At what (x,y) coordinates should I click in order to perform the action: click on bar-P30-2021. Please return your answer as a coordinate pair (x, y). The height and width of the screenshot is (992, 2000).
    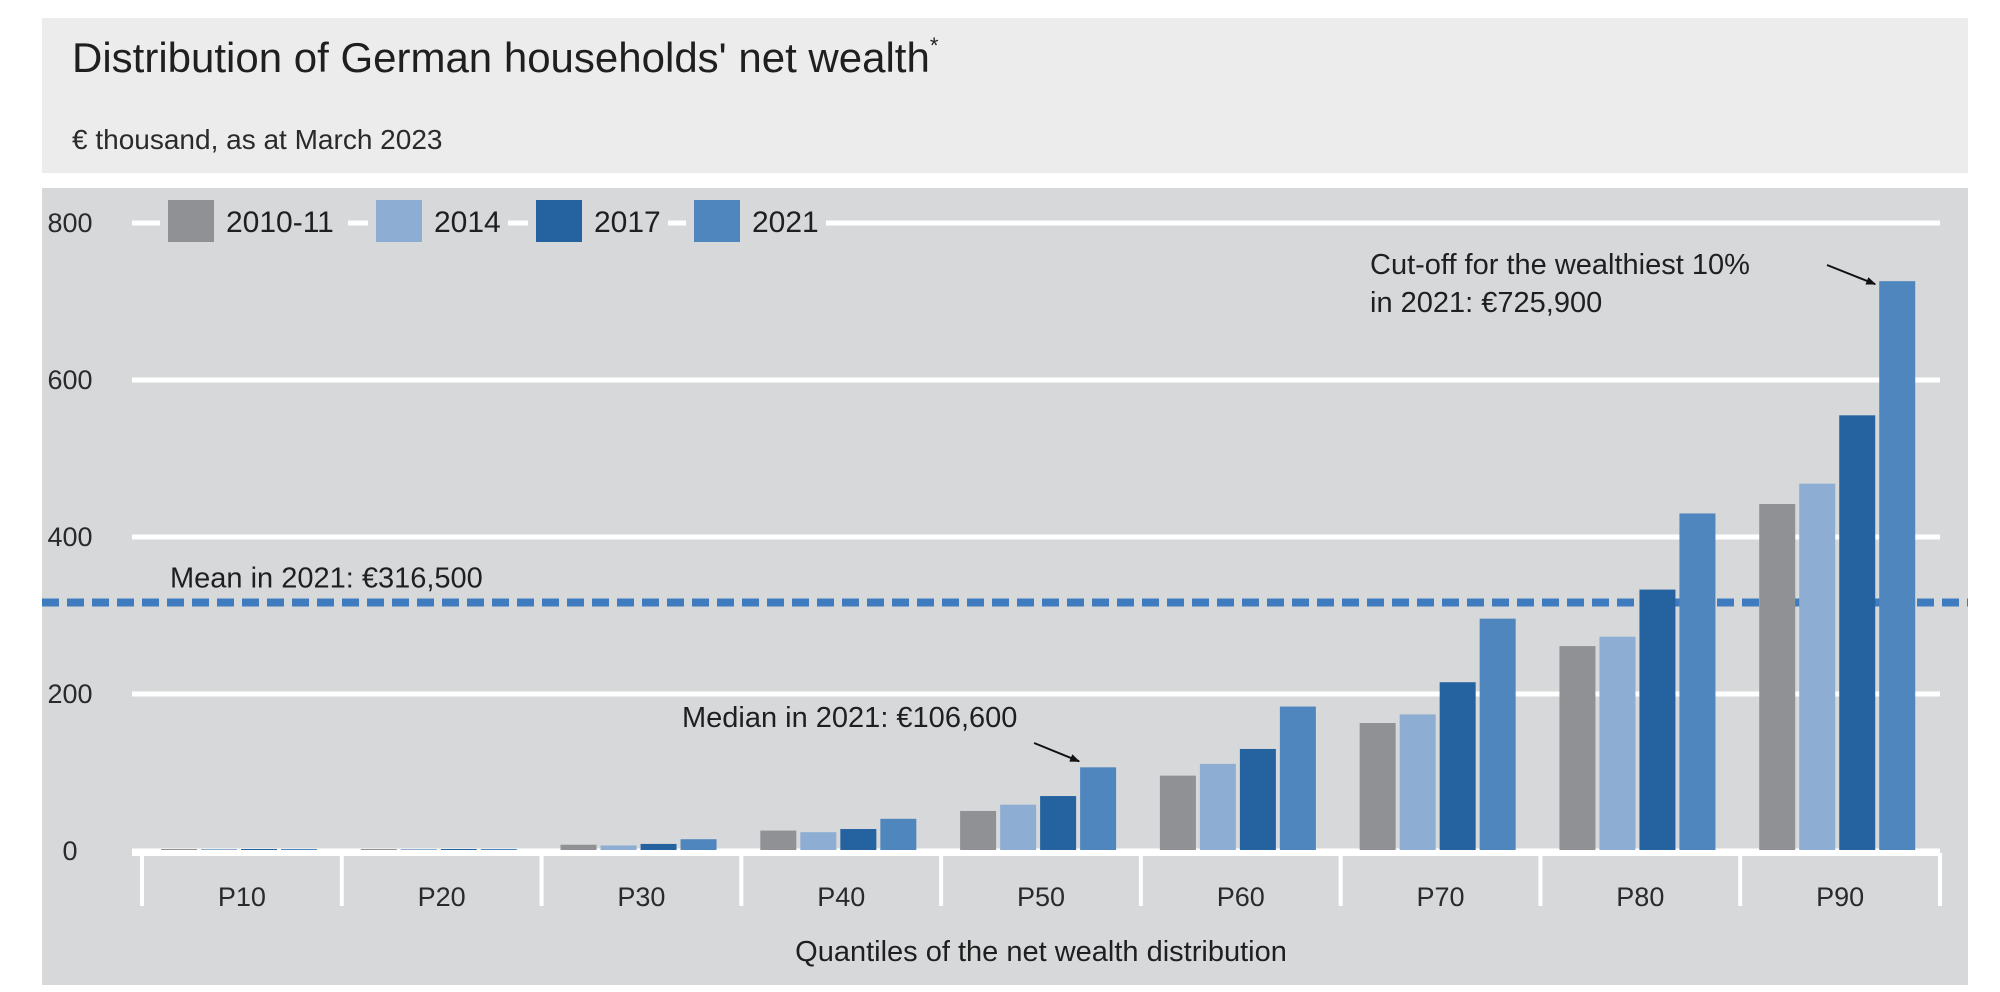
    Looking at the image, I should click on (698, 845).